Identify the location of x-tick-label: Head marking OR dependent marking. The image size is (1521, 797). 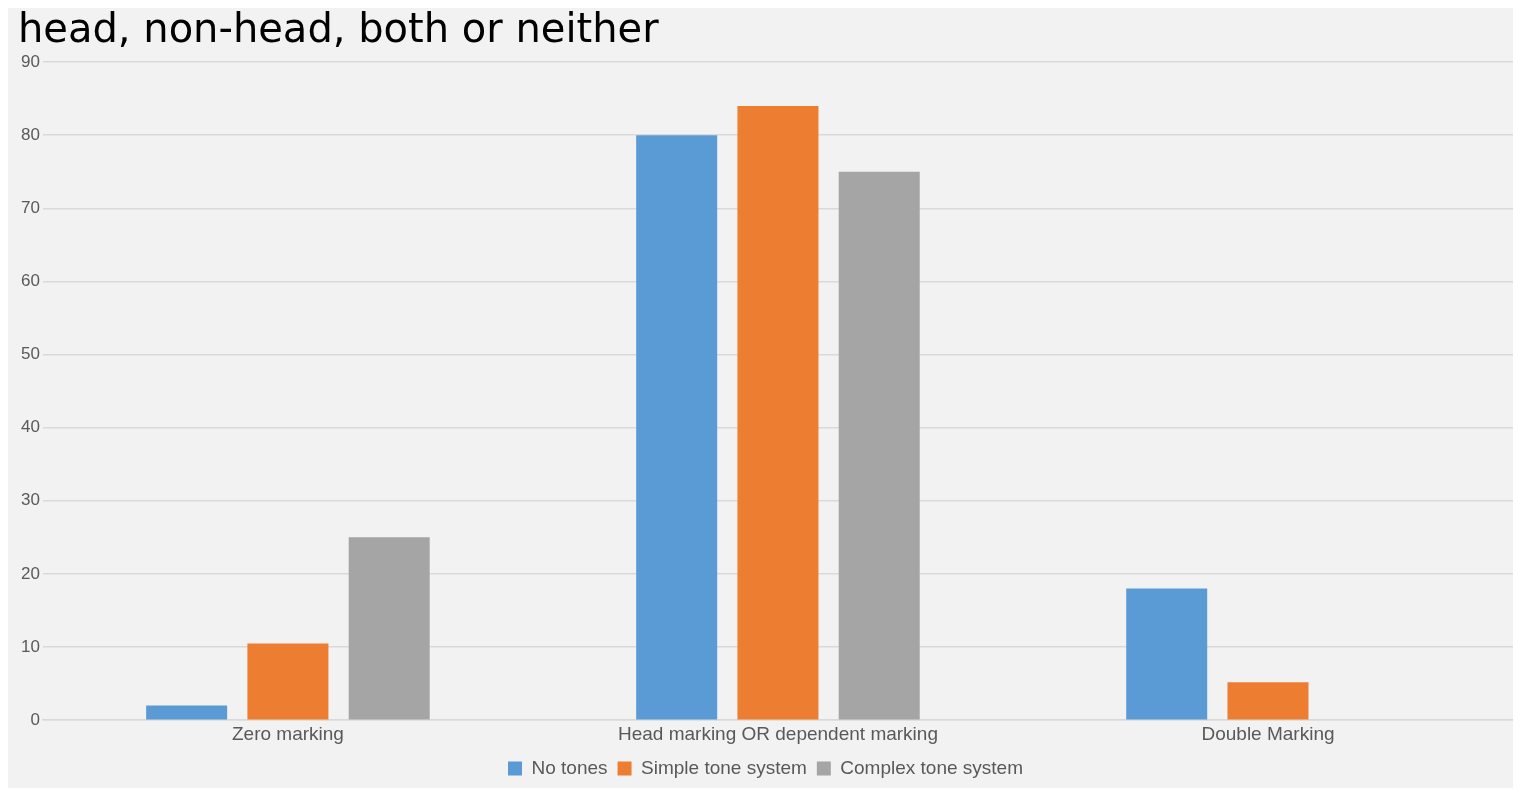
(777, 733).